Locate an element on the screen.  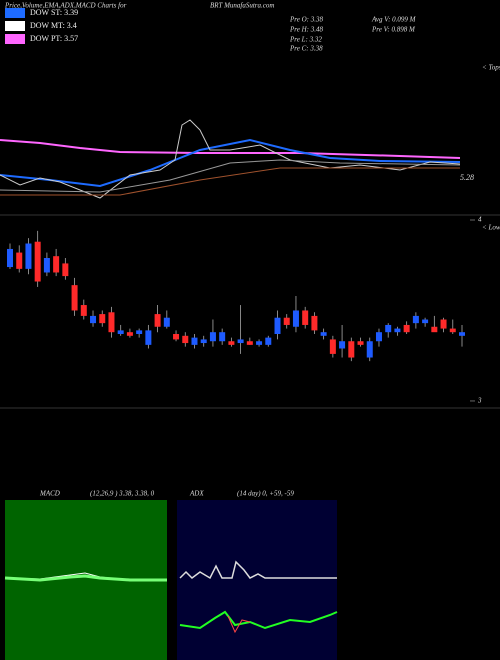
header-right: BRT MunafaSutra.com is located at coordinates (242, 6).